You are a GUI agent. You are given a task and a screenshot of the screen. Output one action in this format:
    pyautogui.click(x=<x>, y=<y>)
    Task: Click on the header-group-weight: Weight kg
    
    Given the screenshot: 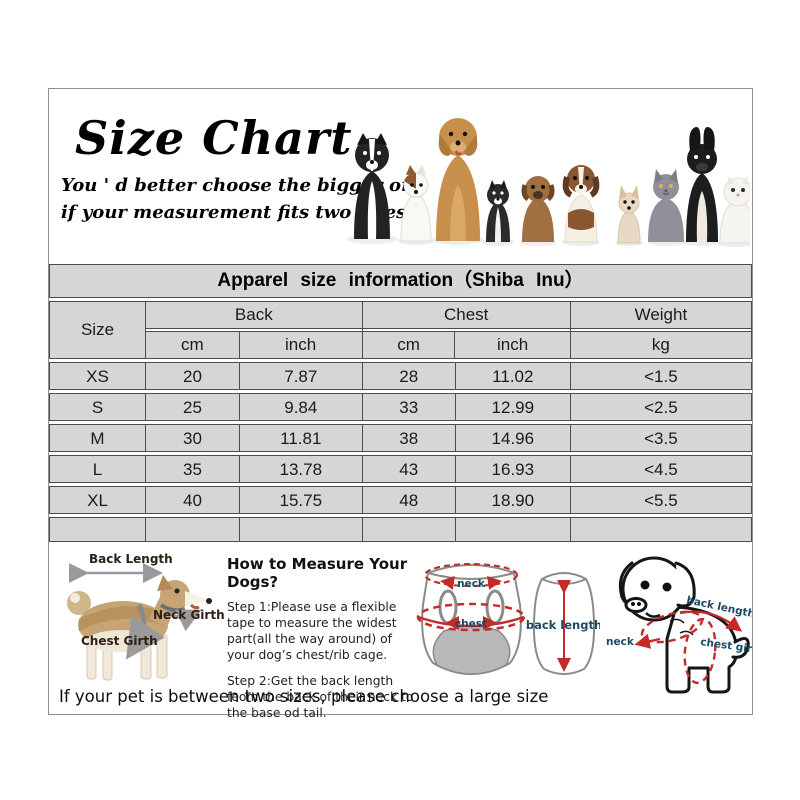 What is the action you would take?
    pyautogui.click(x=660, y=330)
    